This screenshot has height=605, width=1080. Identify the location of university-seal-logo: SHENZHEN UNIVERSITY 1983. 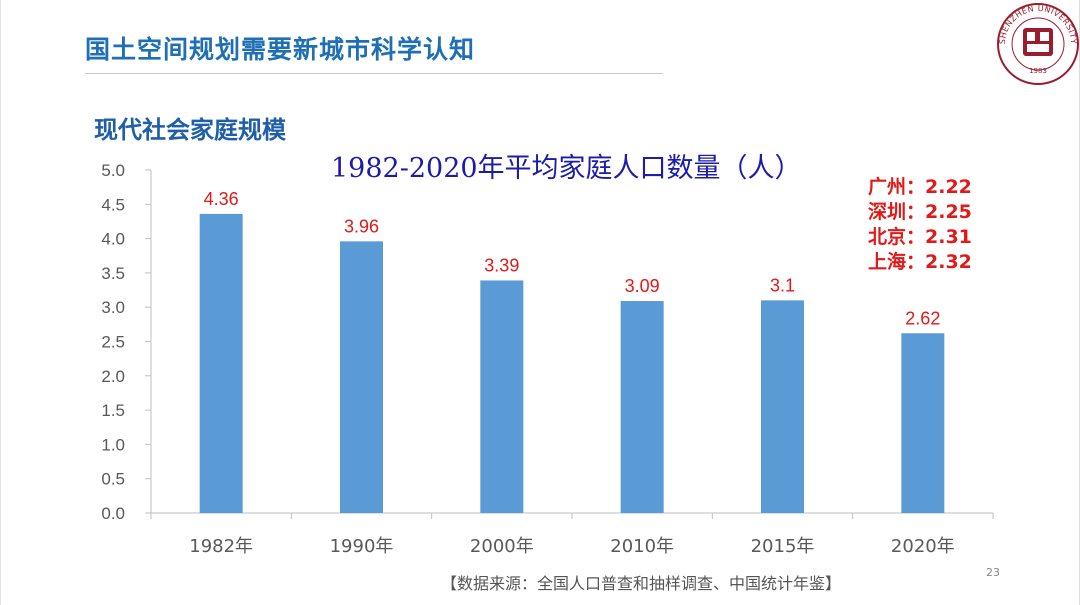
(1038, 44).